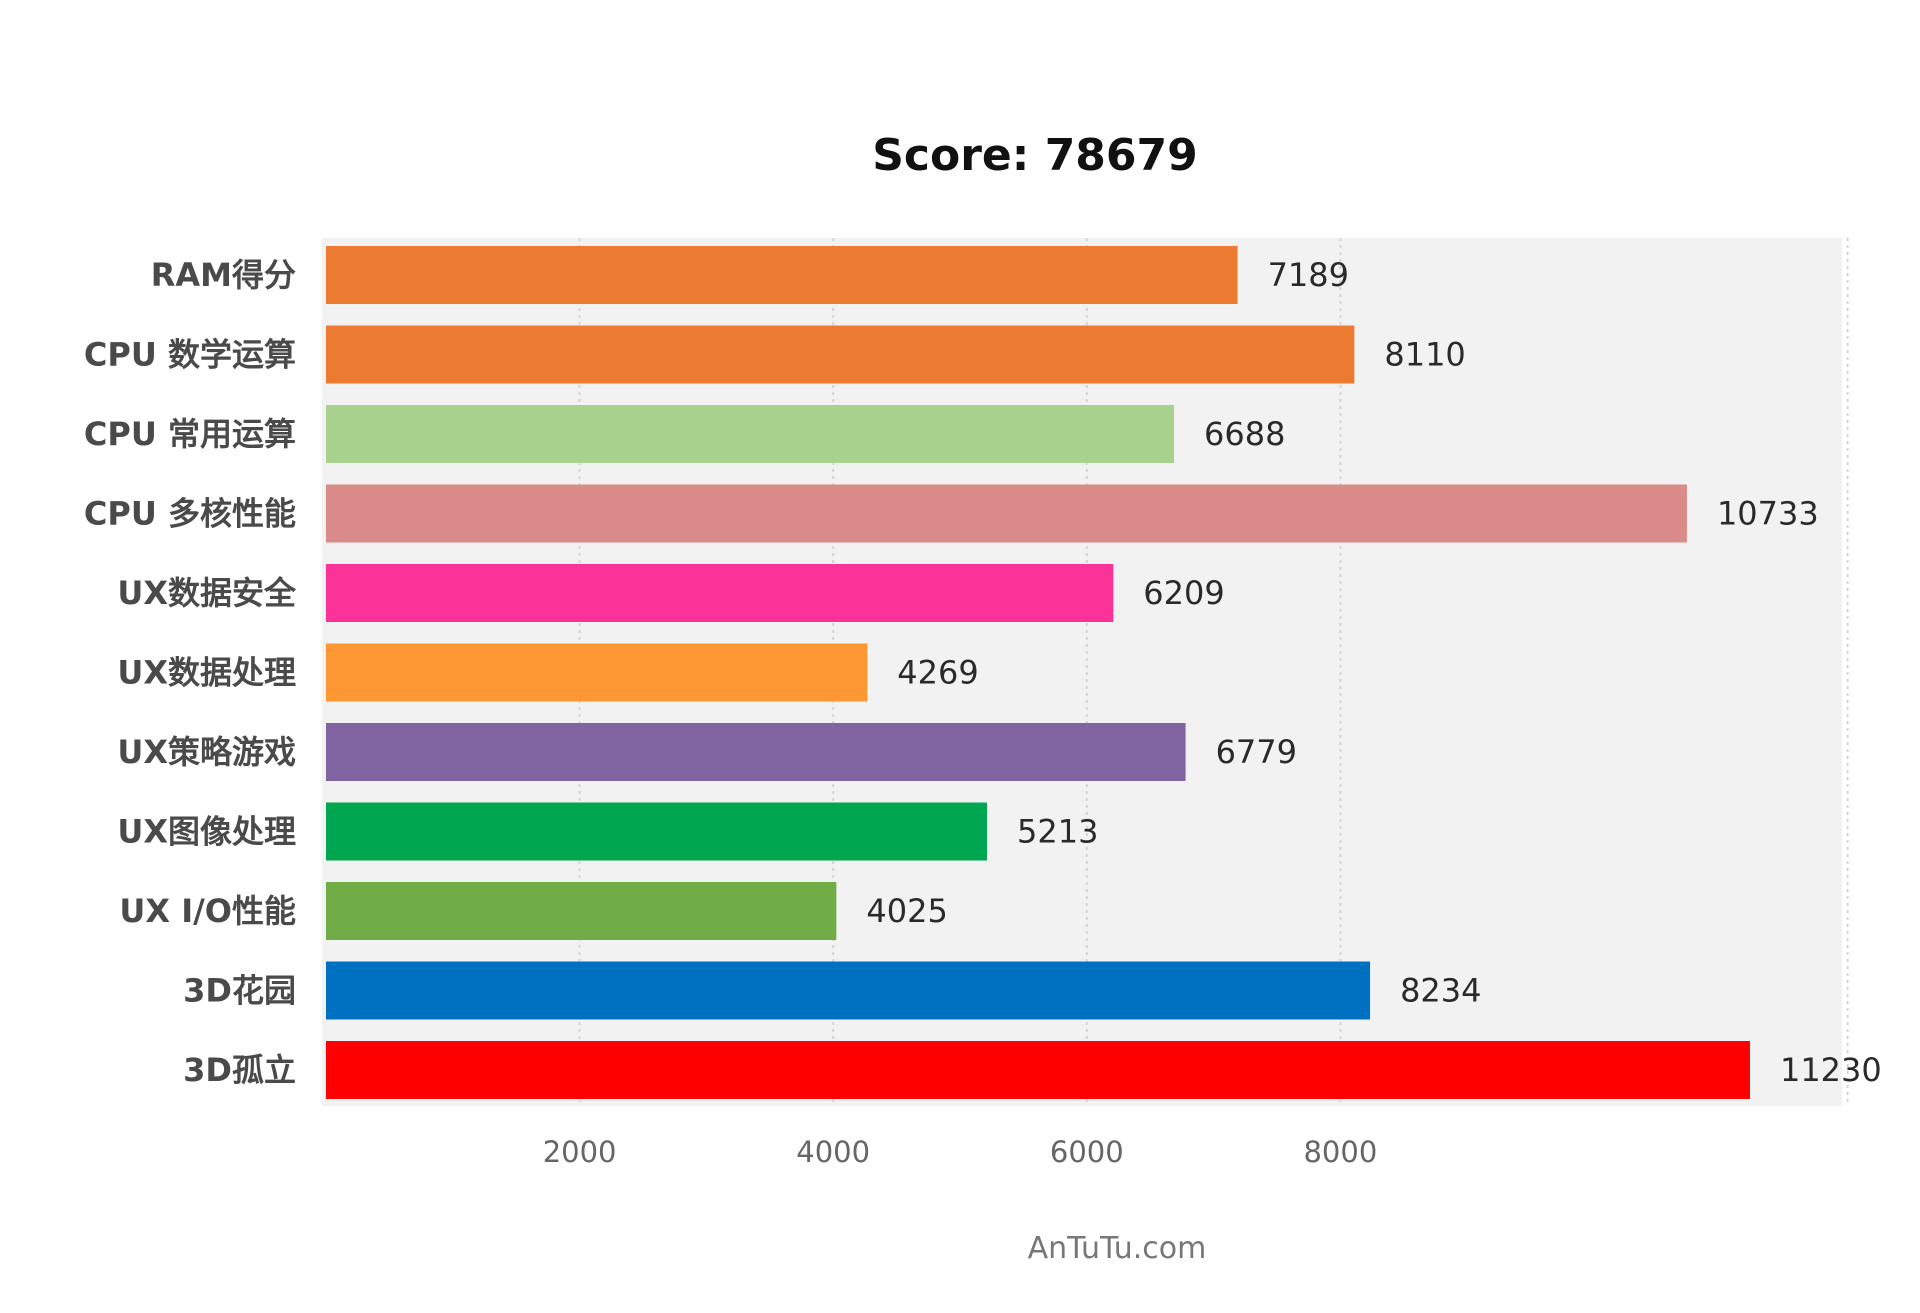 Image resolution: width=1920 pixels, height=1313 pixels. I want to click on category-label: 3D孤立, so click(239, 1070).